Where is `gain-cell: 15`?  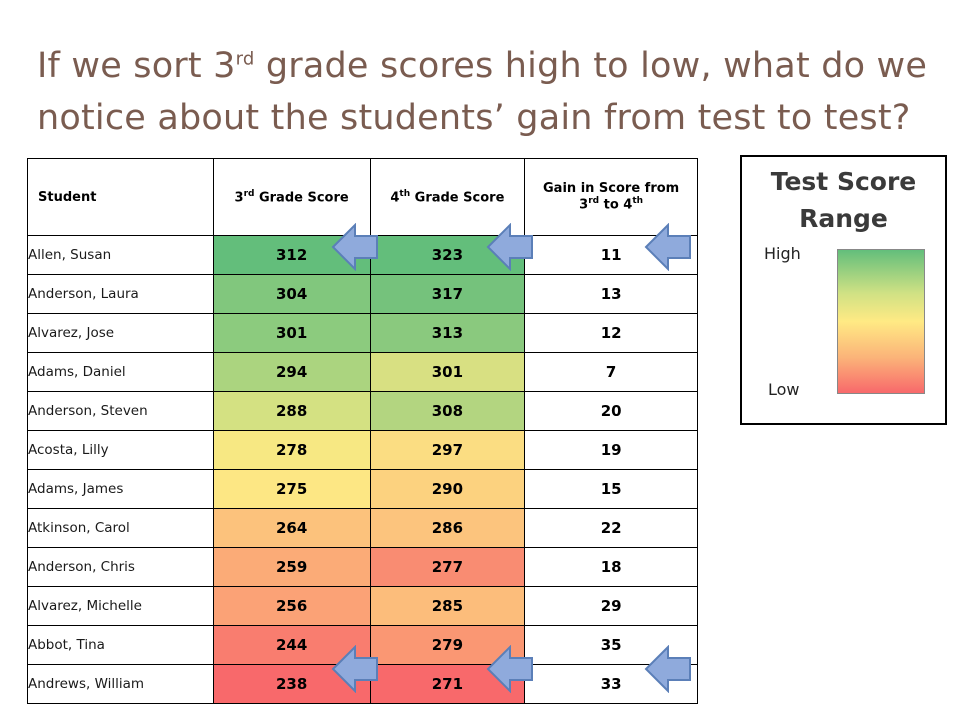 gain-cell: 15 is located at coordinates (611, 489).